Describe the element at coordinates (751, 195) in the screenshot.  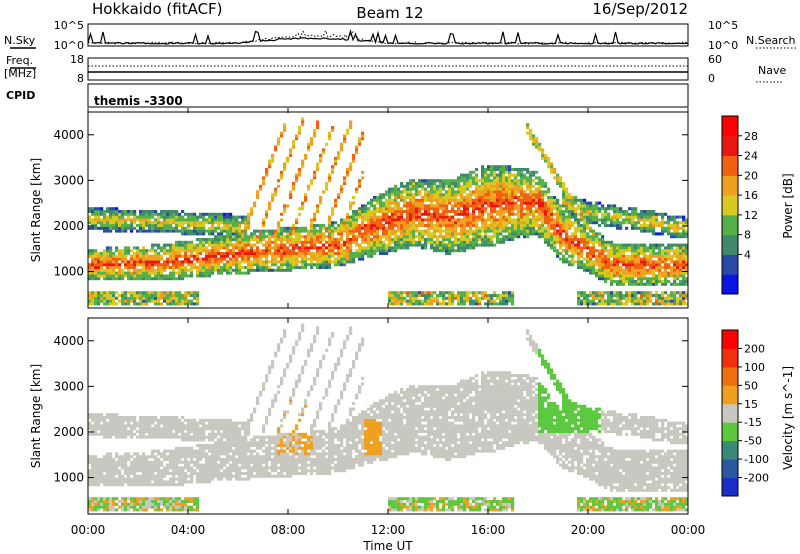
I see `colorbar-tick-label: 16` at that location.